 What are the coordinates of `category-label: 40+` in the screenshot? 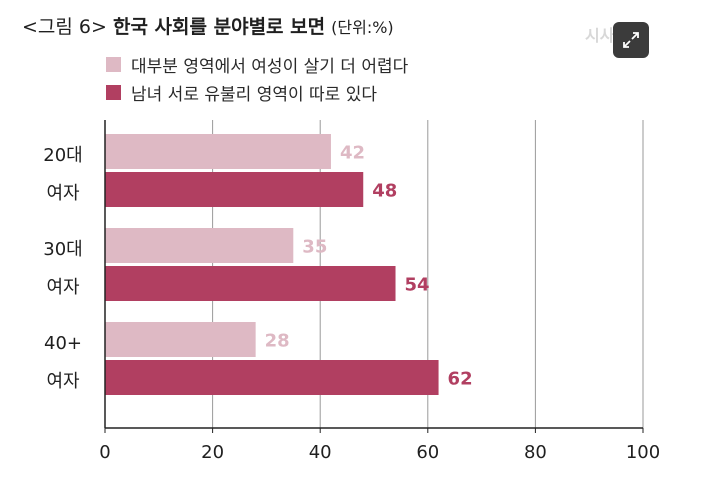 It's located at (63, 343).